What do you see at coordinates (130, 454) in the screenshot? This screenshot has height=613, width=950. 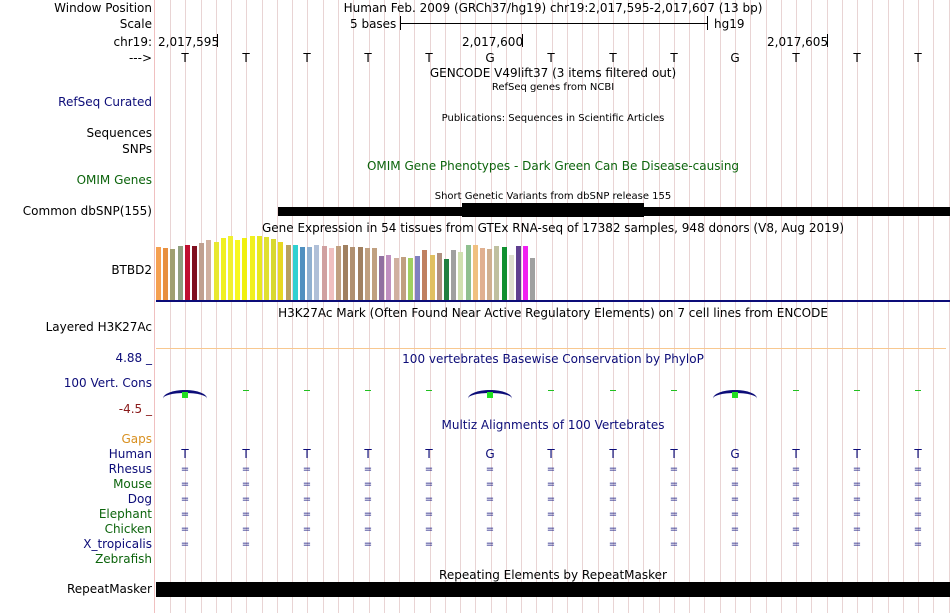 I see `species-label: Human` at bounding box center [130, 454].